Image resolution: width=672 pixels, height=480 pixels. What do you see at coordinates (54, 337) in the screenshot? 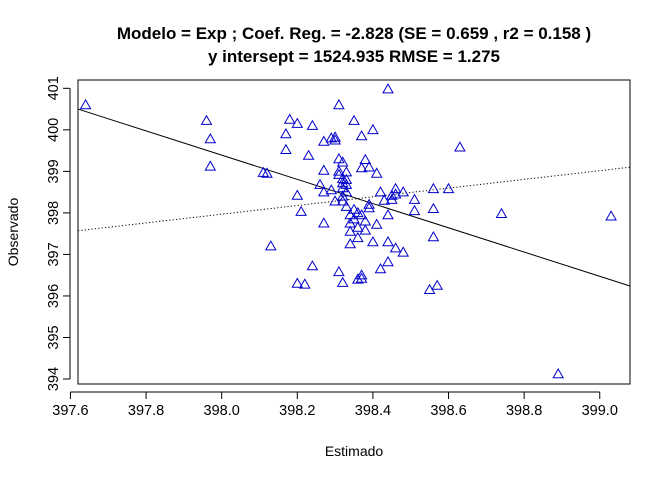
I see `y-tick-label: 395` at bounding box center [54, 337].